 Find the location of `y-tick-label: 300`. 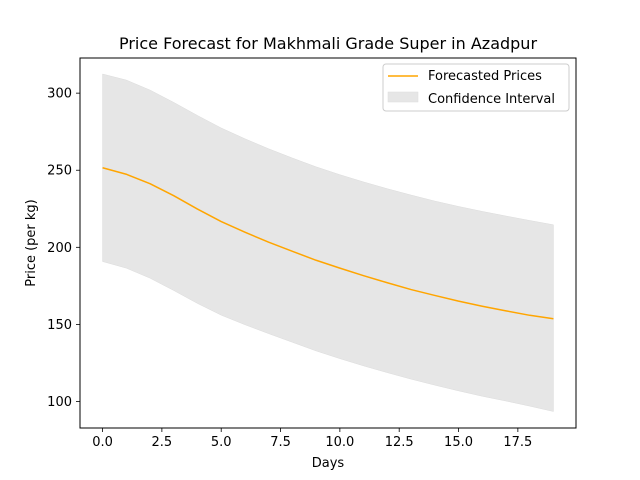

y-tick-label: 300 is located at coordinates (59, 94).